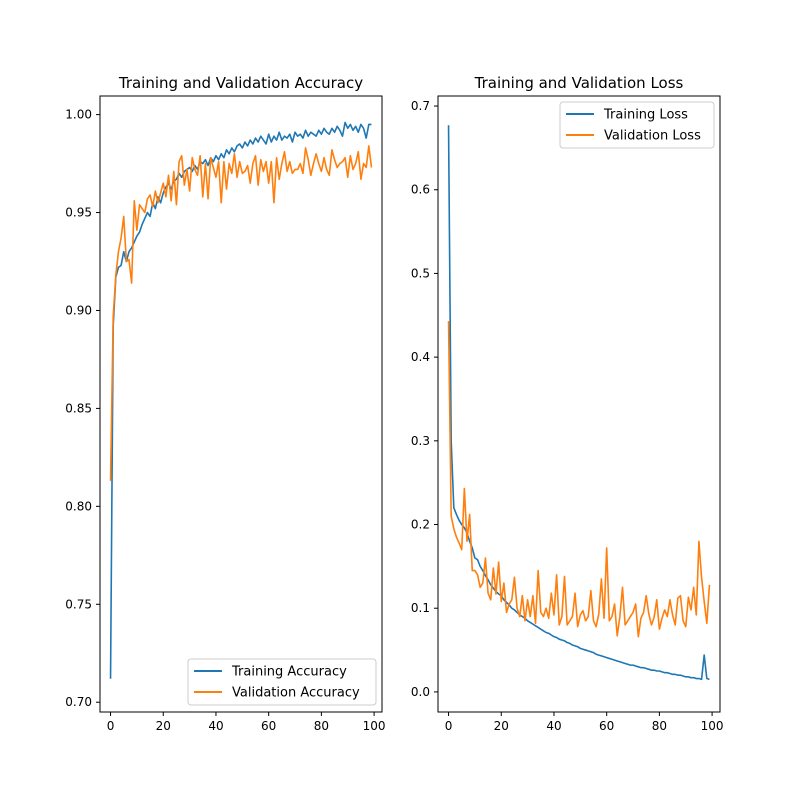 The width and height of the screenshot is (800, 800). I want to click on chart-0-legend-label: Validation Accuracy, so click(296, 693).